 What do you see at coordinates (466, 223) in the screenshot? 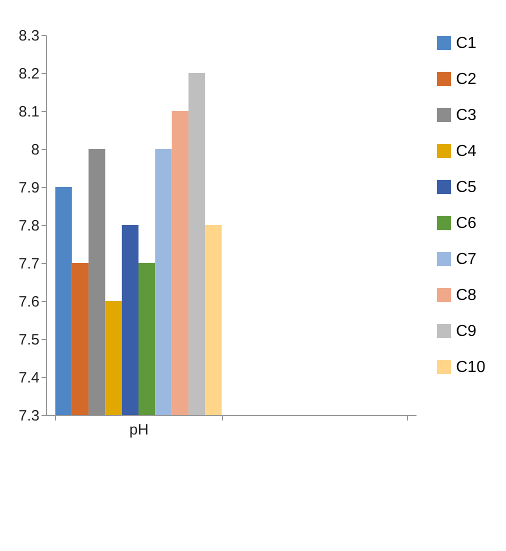
I see `legend-label: C6` at bounding box center [466, 223].